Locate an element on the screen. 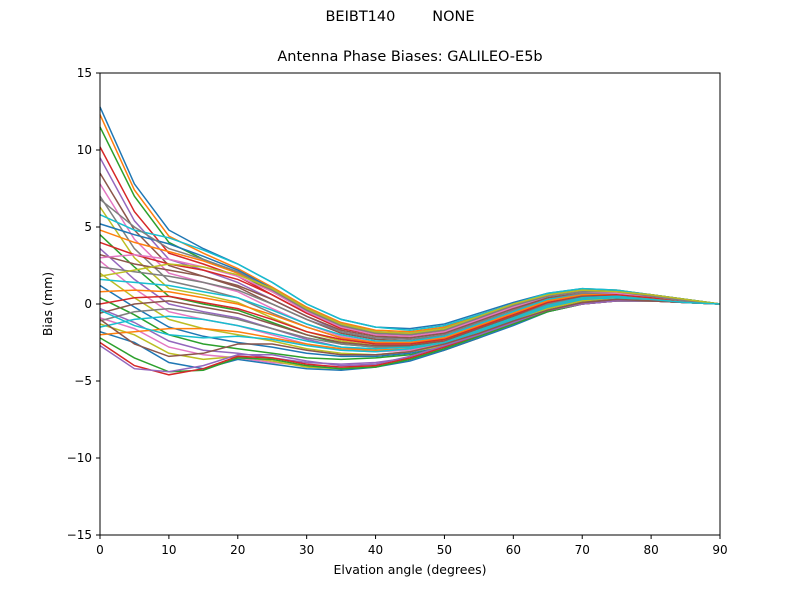  chart-title: Antenna Phase Biases: GALILEO-E5b is located at coordinates (410, 57).